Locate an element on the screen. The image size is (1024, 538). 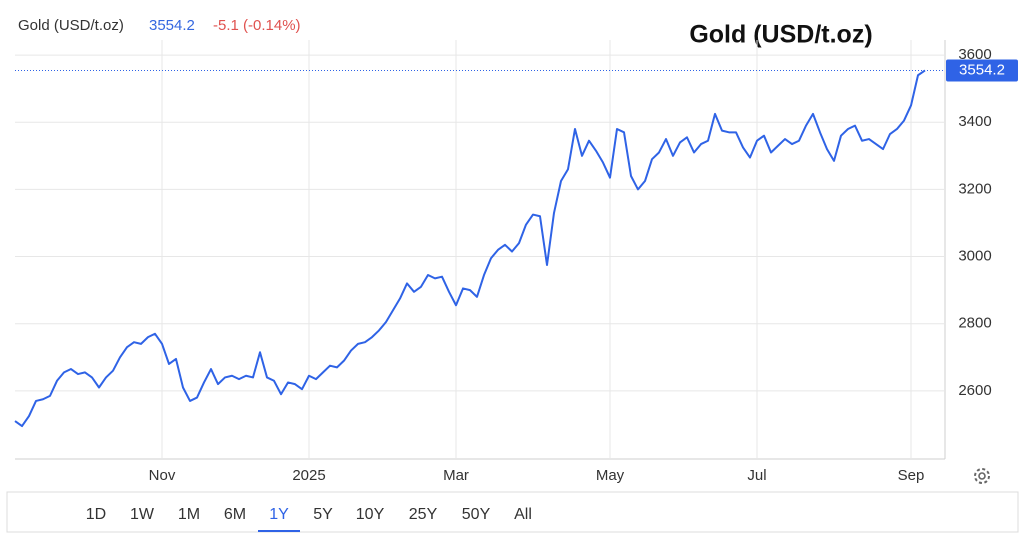
range-button: 50Y is located at coordinates (476, 514).